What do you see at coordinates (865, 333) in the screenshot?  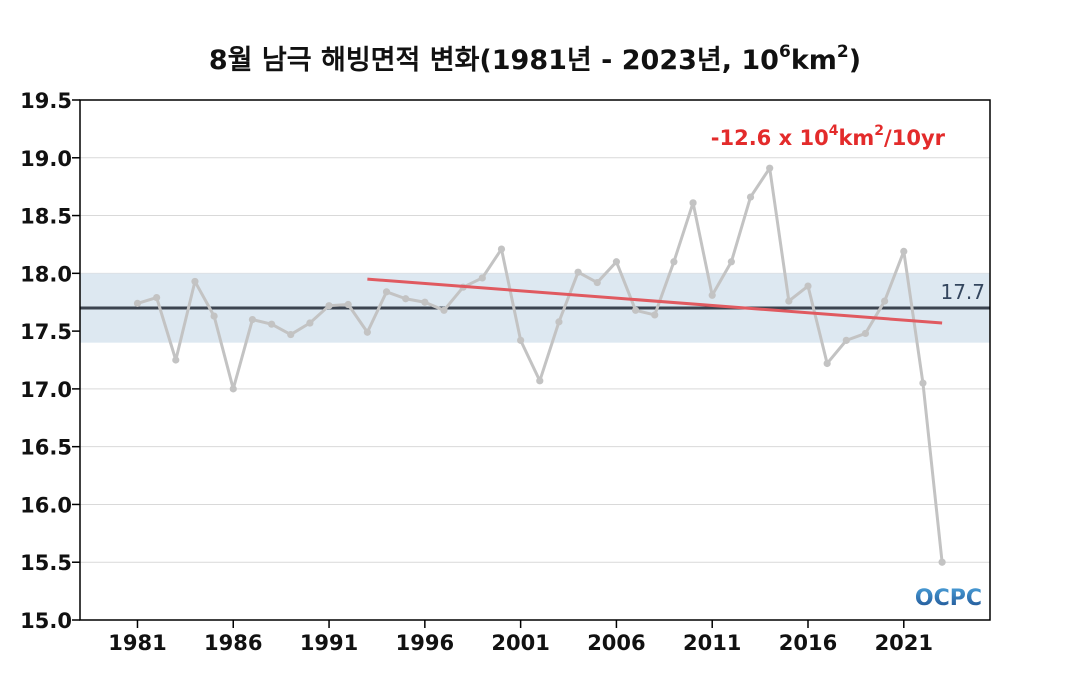 I see `data-point-2019` at bounding box center [865, 333].